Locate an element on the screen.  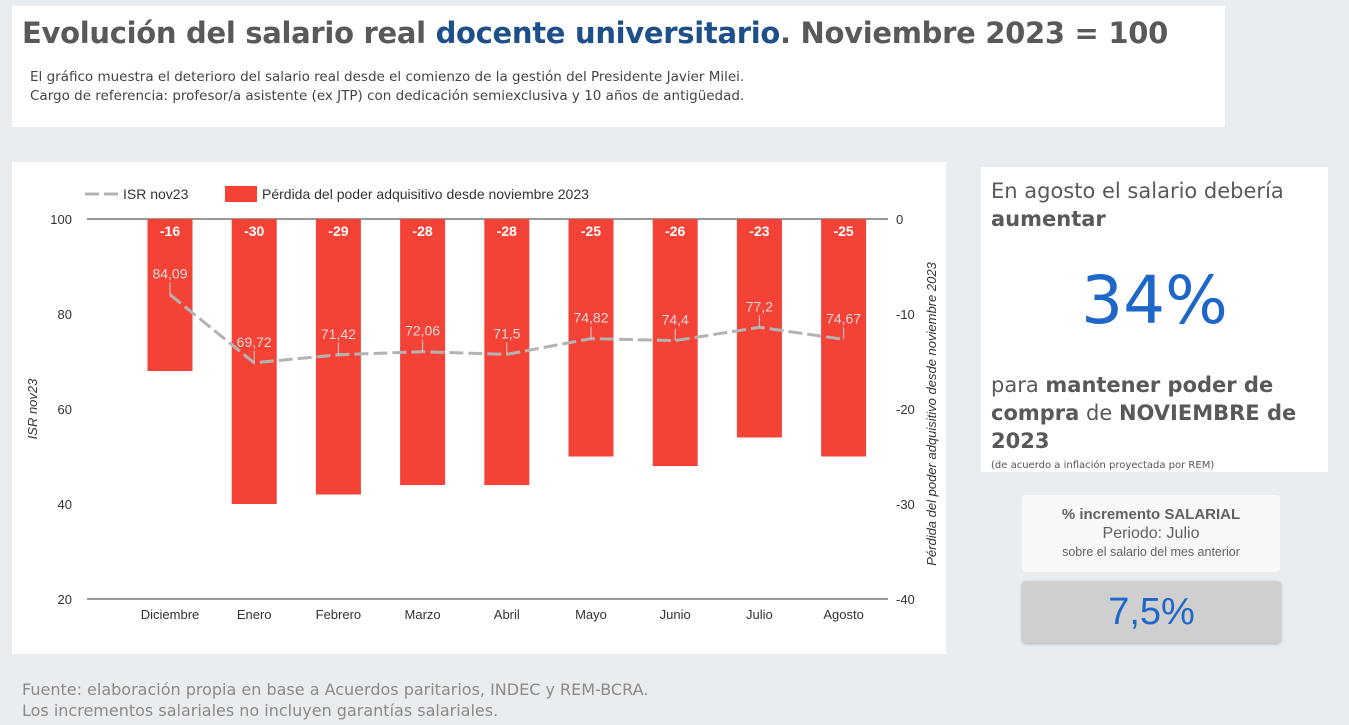
bar-data-label: -16 is located at coordinates (170, 231).